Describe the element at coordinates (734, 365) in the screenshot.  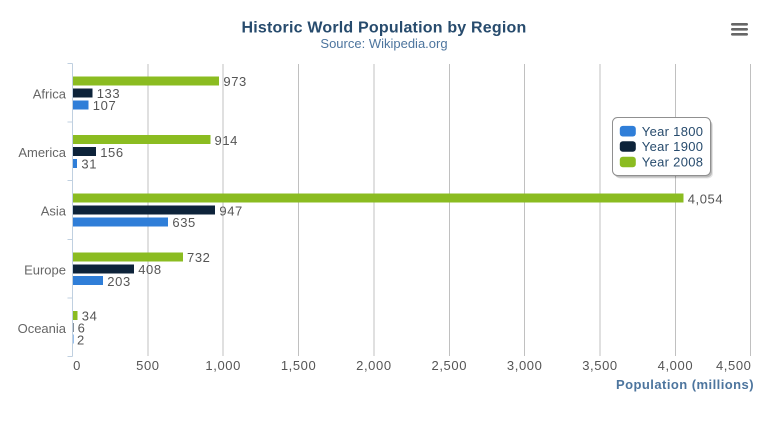
I see `svg-text: 4,500` at that location.